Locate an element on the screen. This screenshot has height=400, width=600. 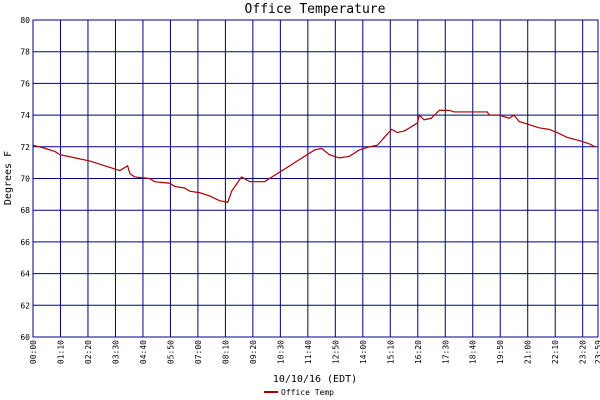
y-tick-label: 80 is located at coordinates (25, 20).